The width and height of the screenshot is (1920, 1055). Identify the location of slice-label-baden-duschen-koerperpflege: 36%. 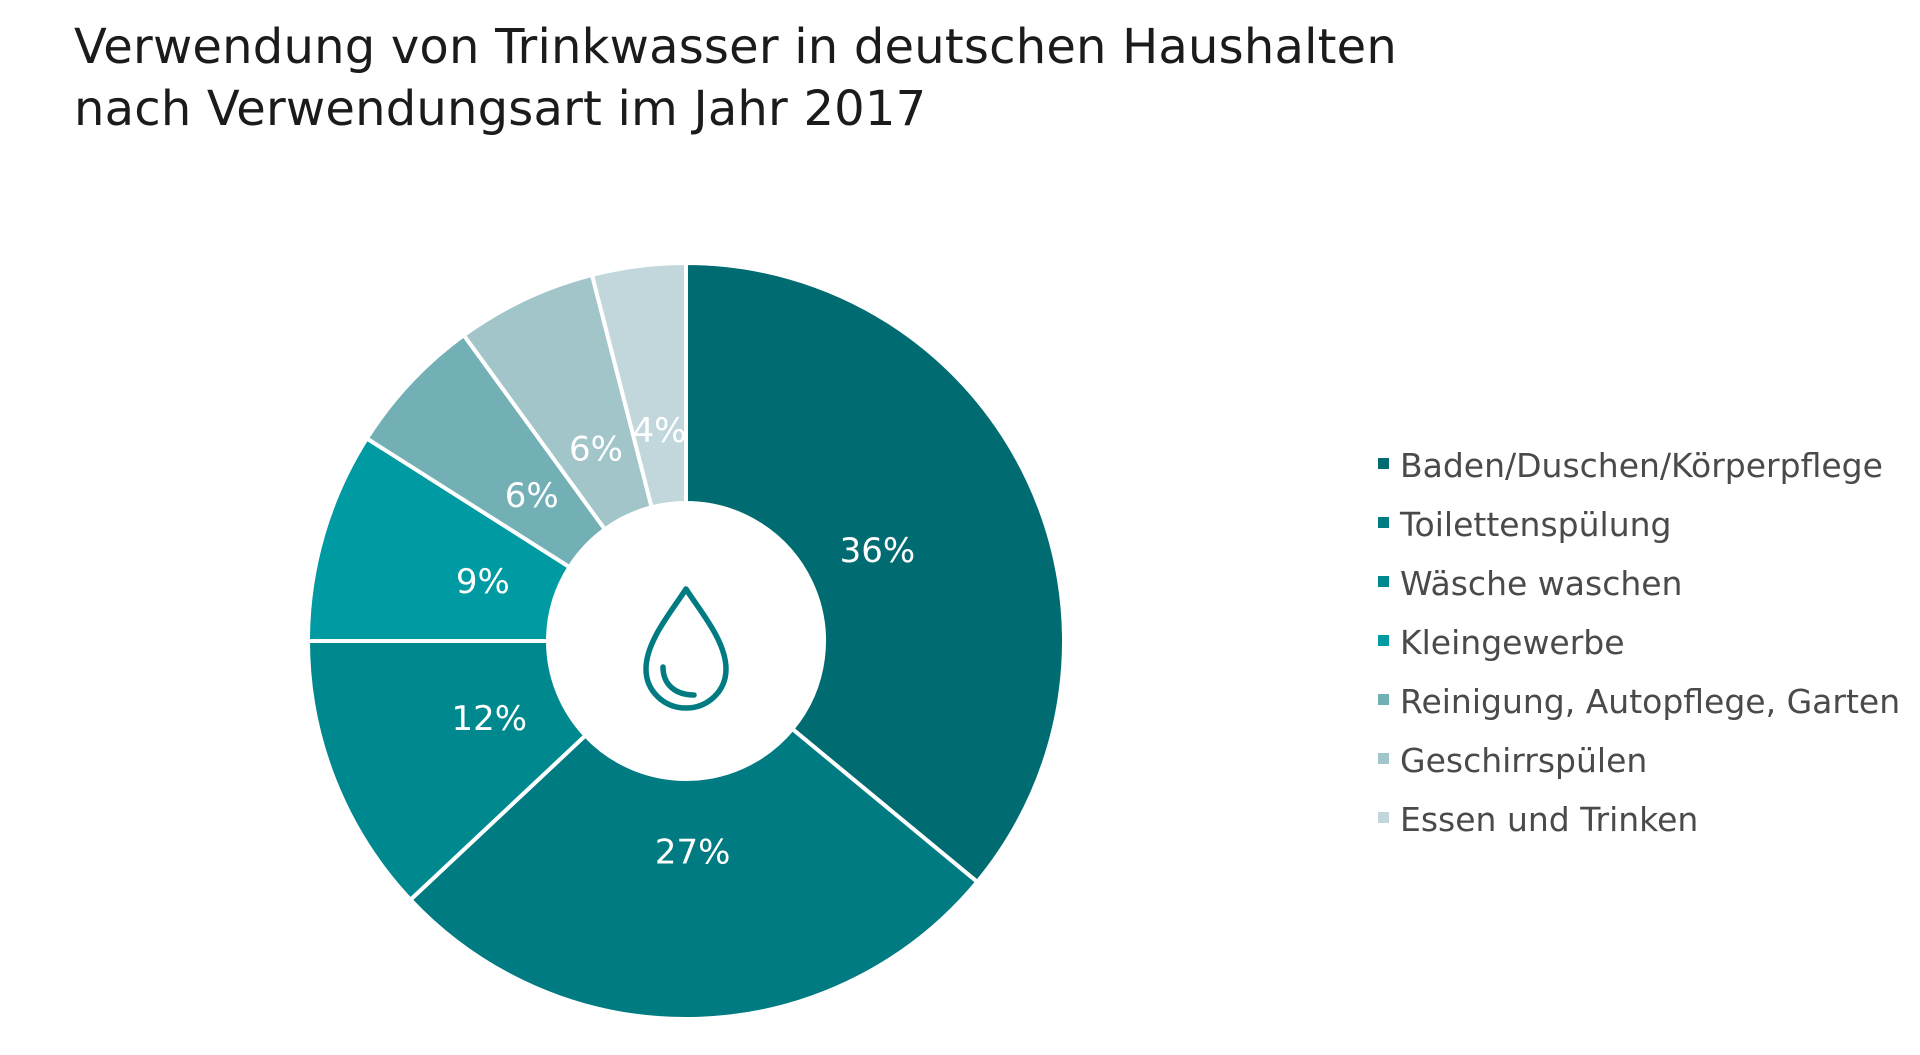
(878, 551).